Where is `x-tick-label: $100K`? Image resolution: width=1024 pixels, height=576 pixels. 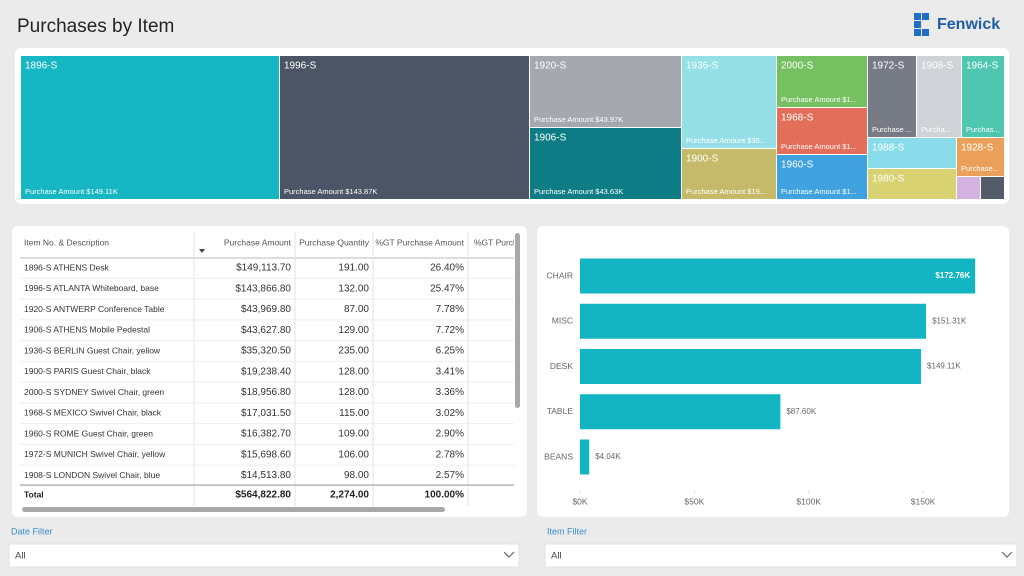 x-tick-label: $100K is located at coordinates (808, 501).